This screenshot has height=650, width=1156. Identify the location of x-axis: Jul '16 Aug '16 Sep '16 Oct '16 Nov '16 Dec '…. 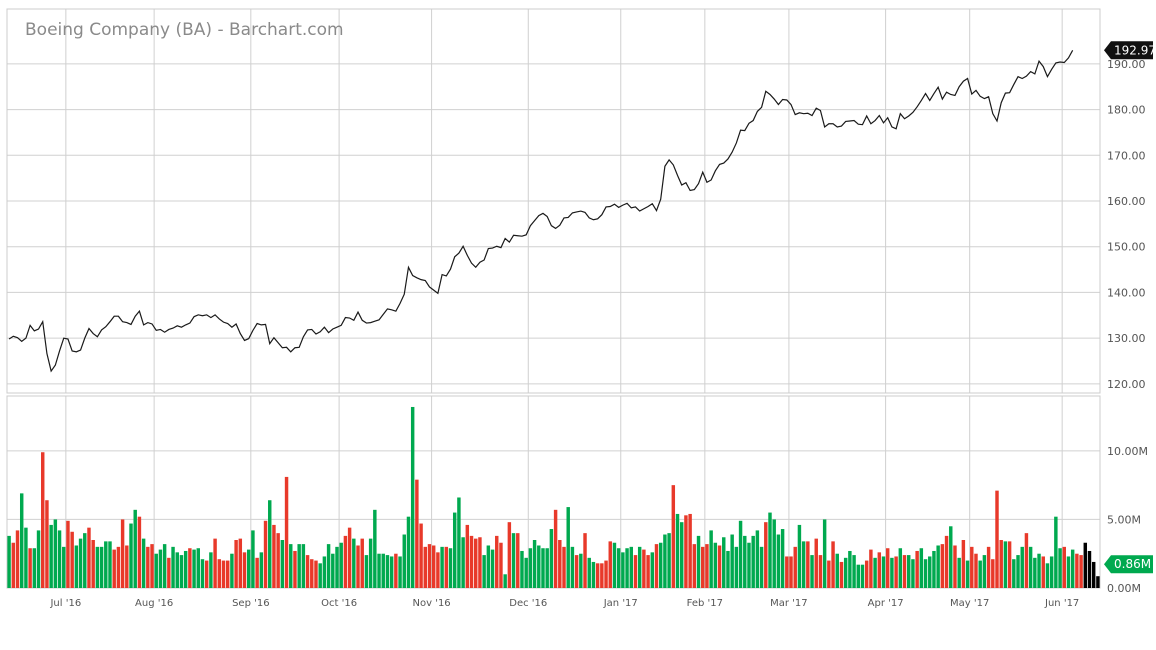
(564, 603).